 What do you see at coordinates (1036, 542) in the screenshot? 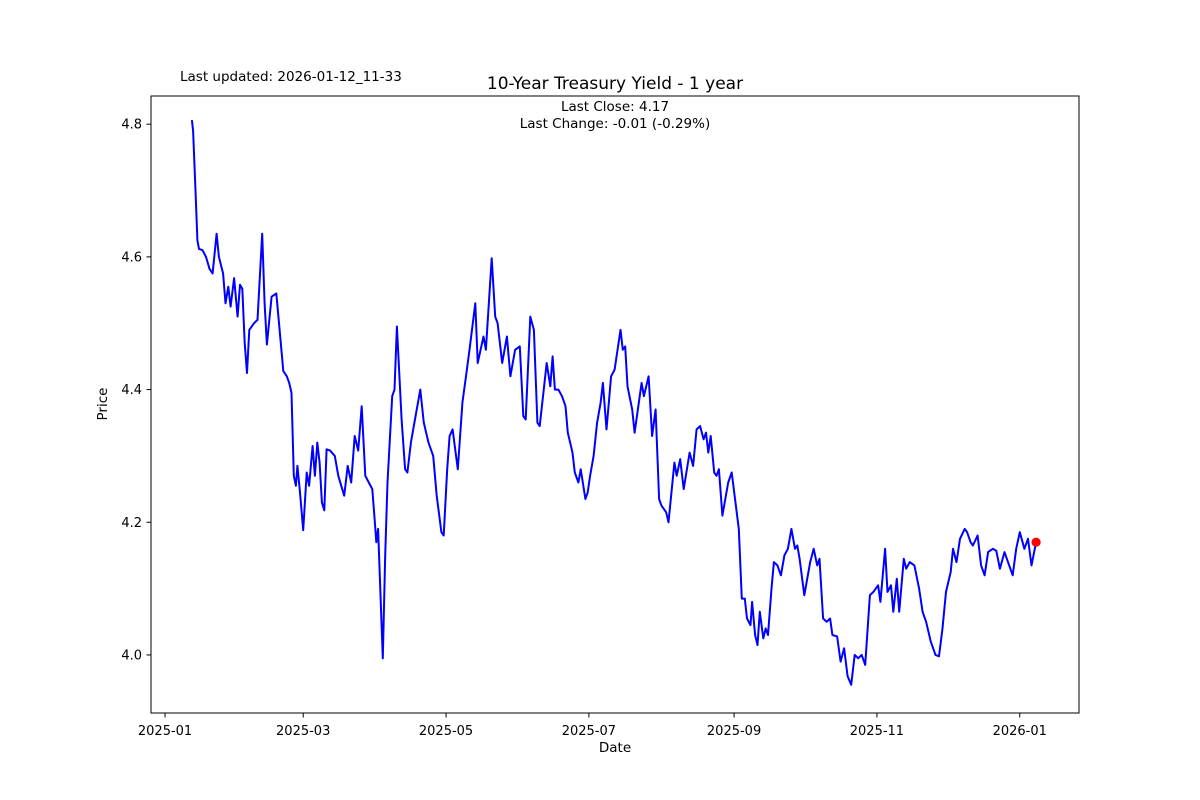
I see `last-close-marker` at bounding box center [1036, 542].